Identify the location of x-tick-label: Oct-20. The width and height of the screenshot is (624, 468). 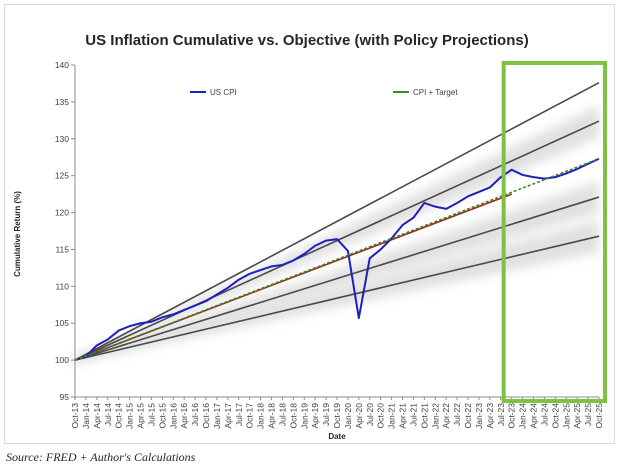
(381, 416).